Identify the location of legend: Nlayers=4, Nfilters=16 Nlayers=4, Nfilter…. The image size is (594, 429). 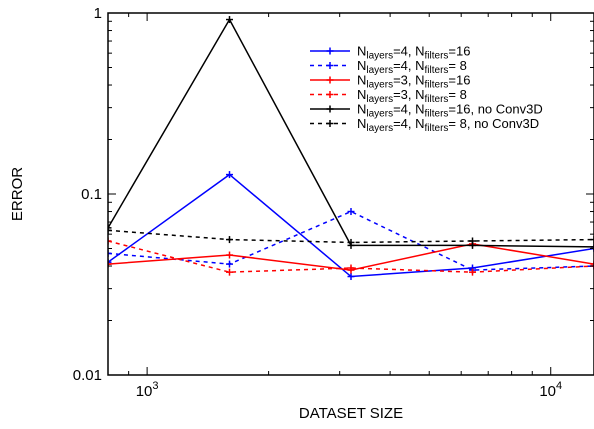
(426, 89).